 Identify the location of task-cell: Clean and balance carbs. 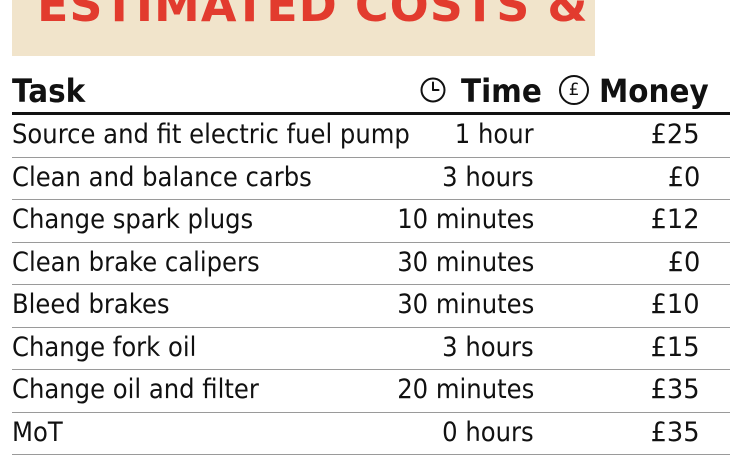
(162, 178).